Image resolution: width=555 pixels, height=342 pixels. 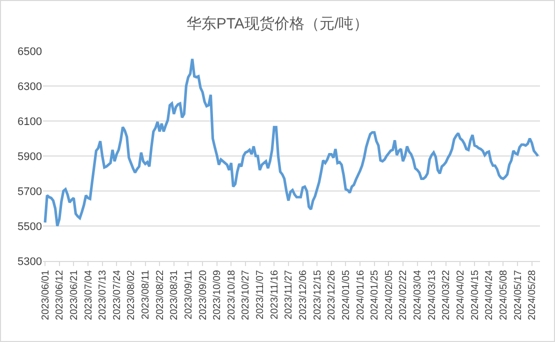 I want to click on x-tick-label: 2023/12/15, so click(x=318, y=295).